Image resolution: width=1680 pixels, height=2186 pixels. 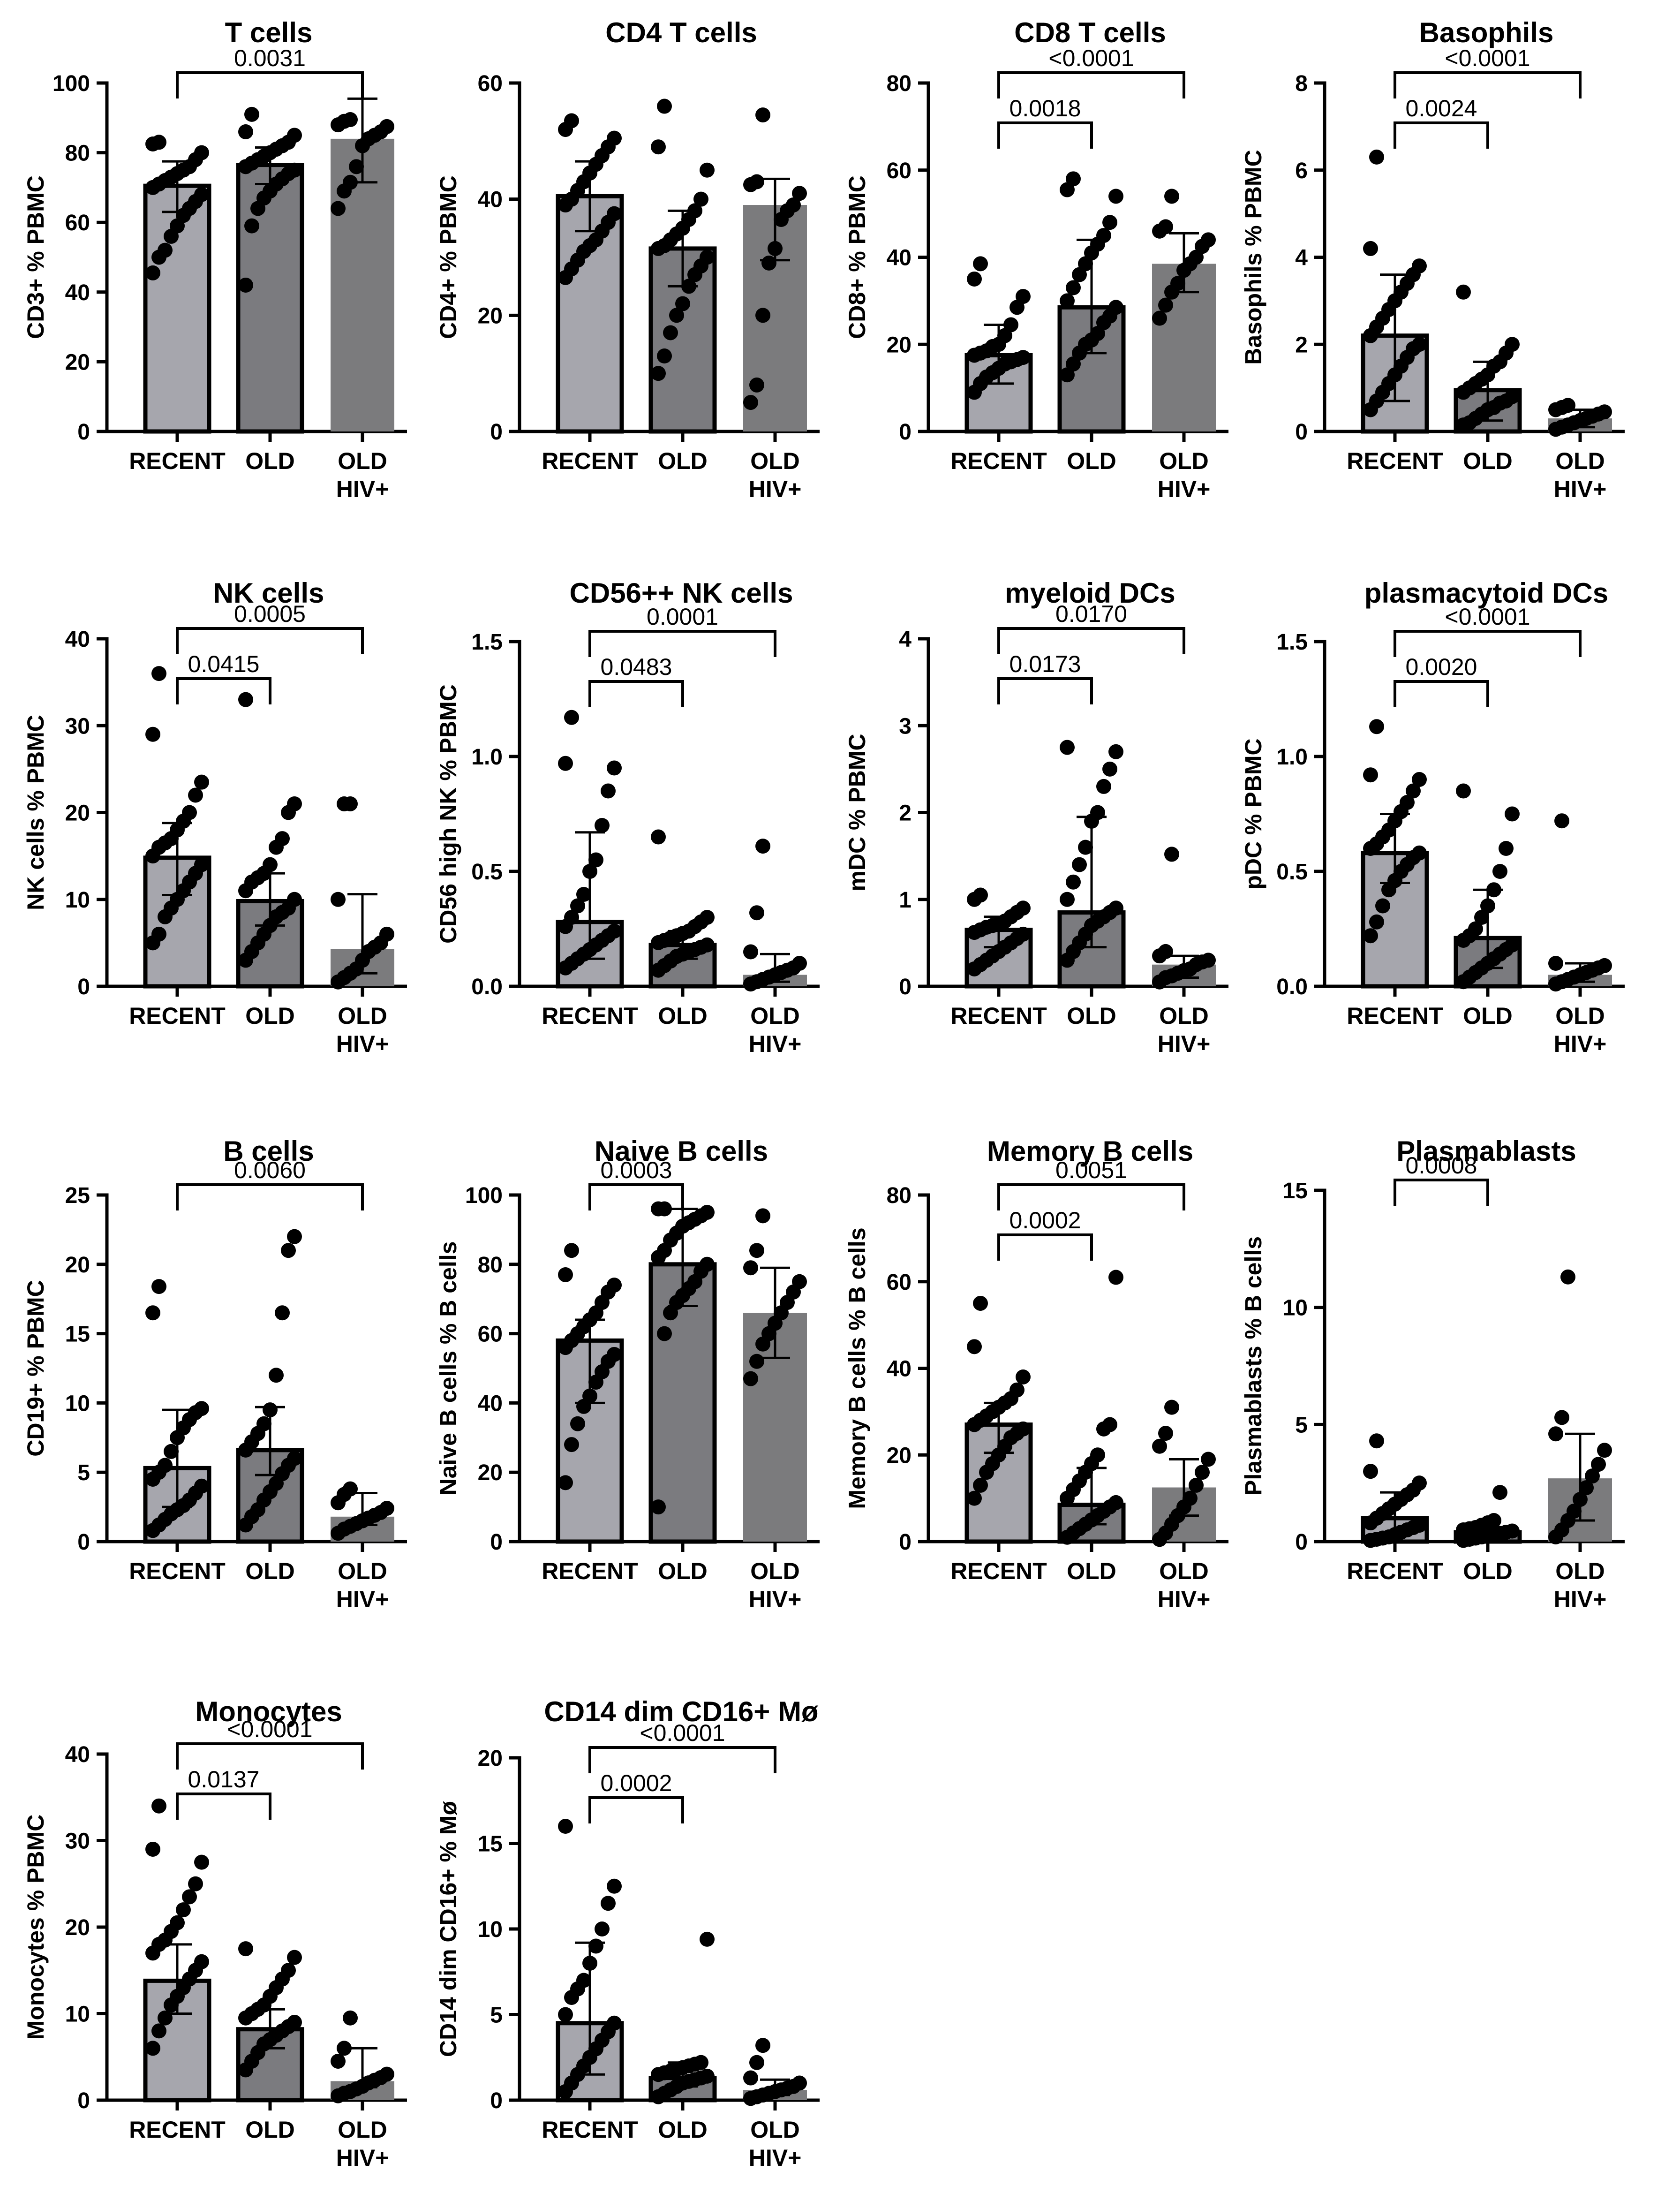 What do you see at coordinates (637, 667) in the screenshot?
I see `p-value-label: 0.0483` at bounding box center [637, 667].